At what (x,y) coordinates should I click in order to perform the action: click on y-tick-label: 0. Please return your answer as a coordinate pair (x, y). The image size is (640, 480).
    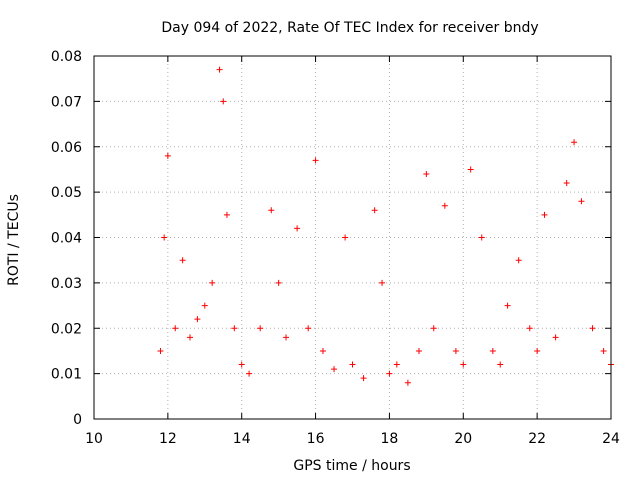
    Looking at the image, I should click on (77, 420).